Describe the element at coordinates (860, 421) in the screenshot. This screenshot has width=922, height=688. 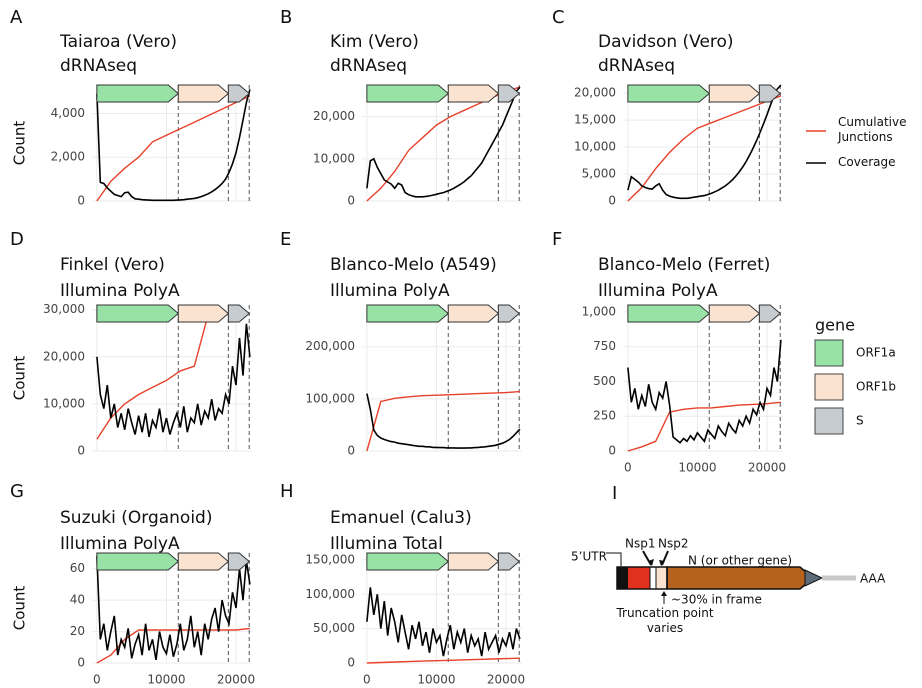
I see `legend-label: S` at that location.